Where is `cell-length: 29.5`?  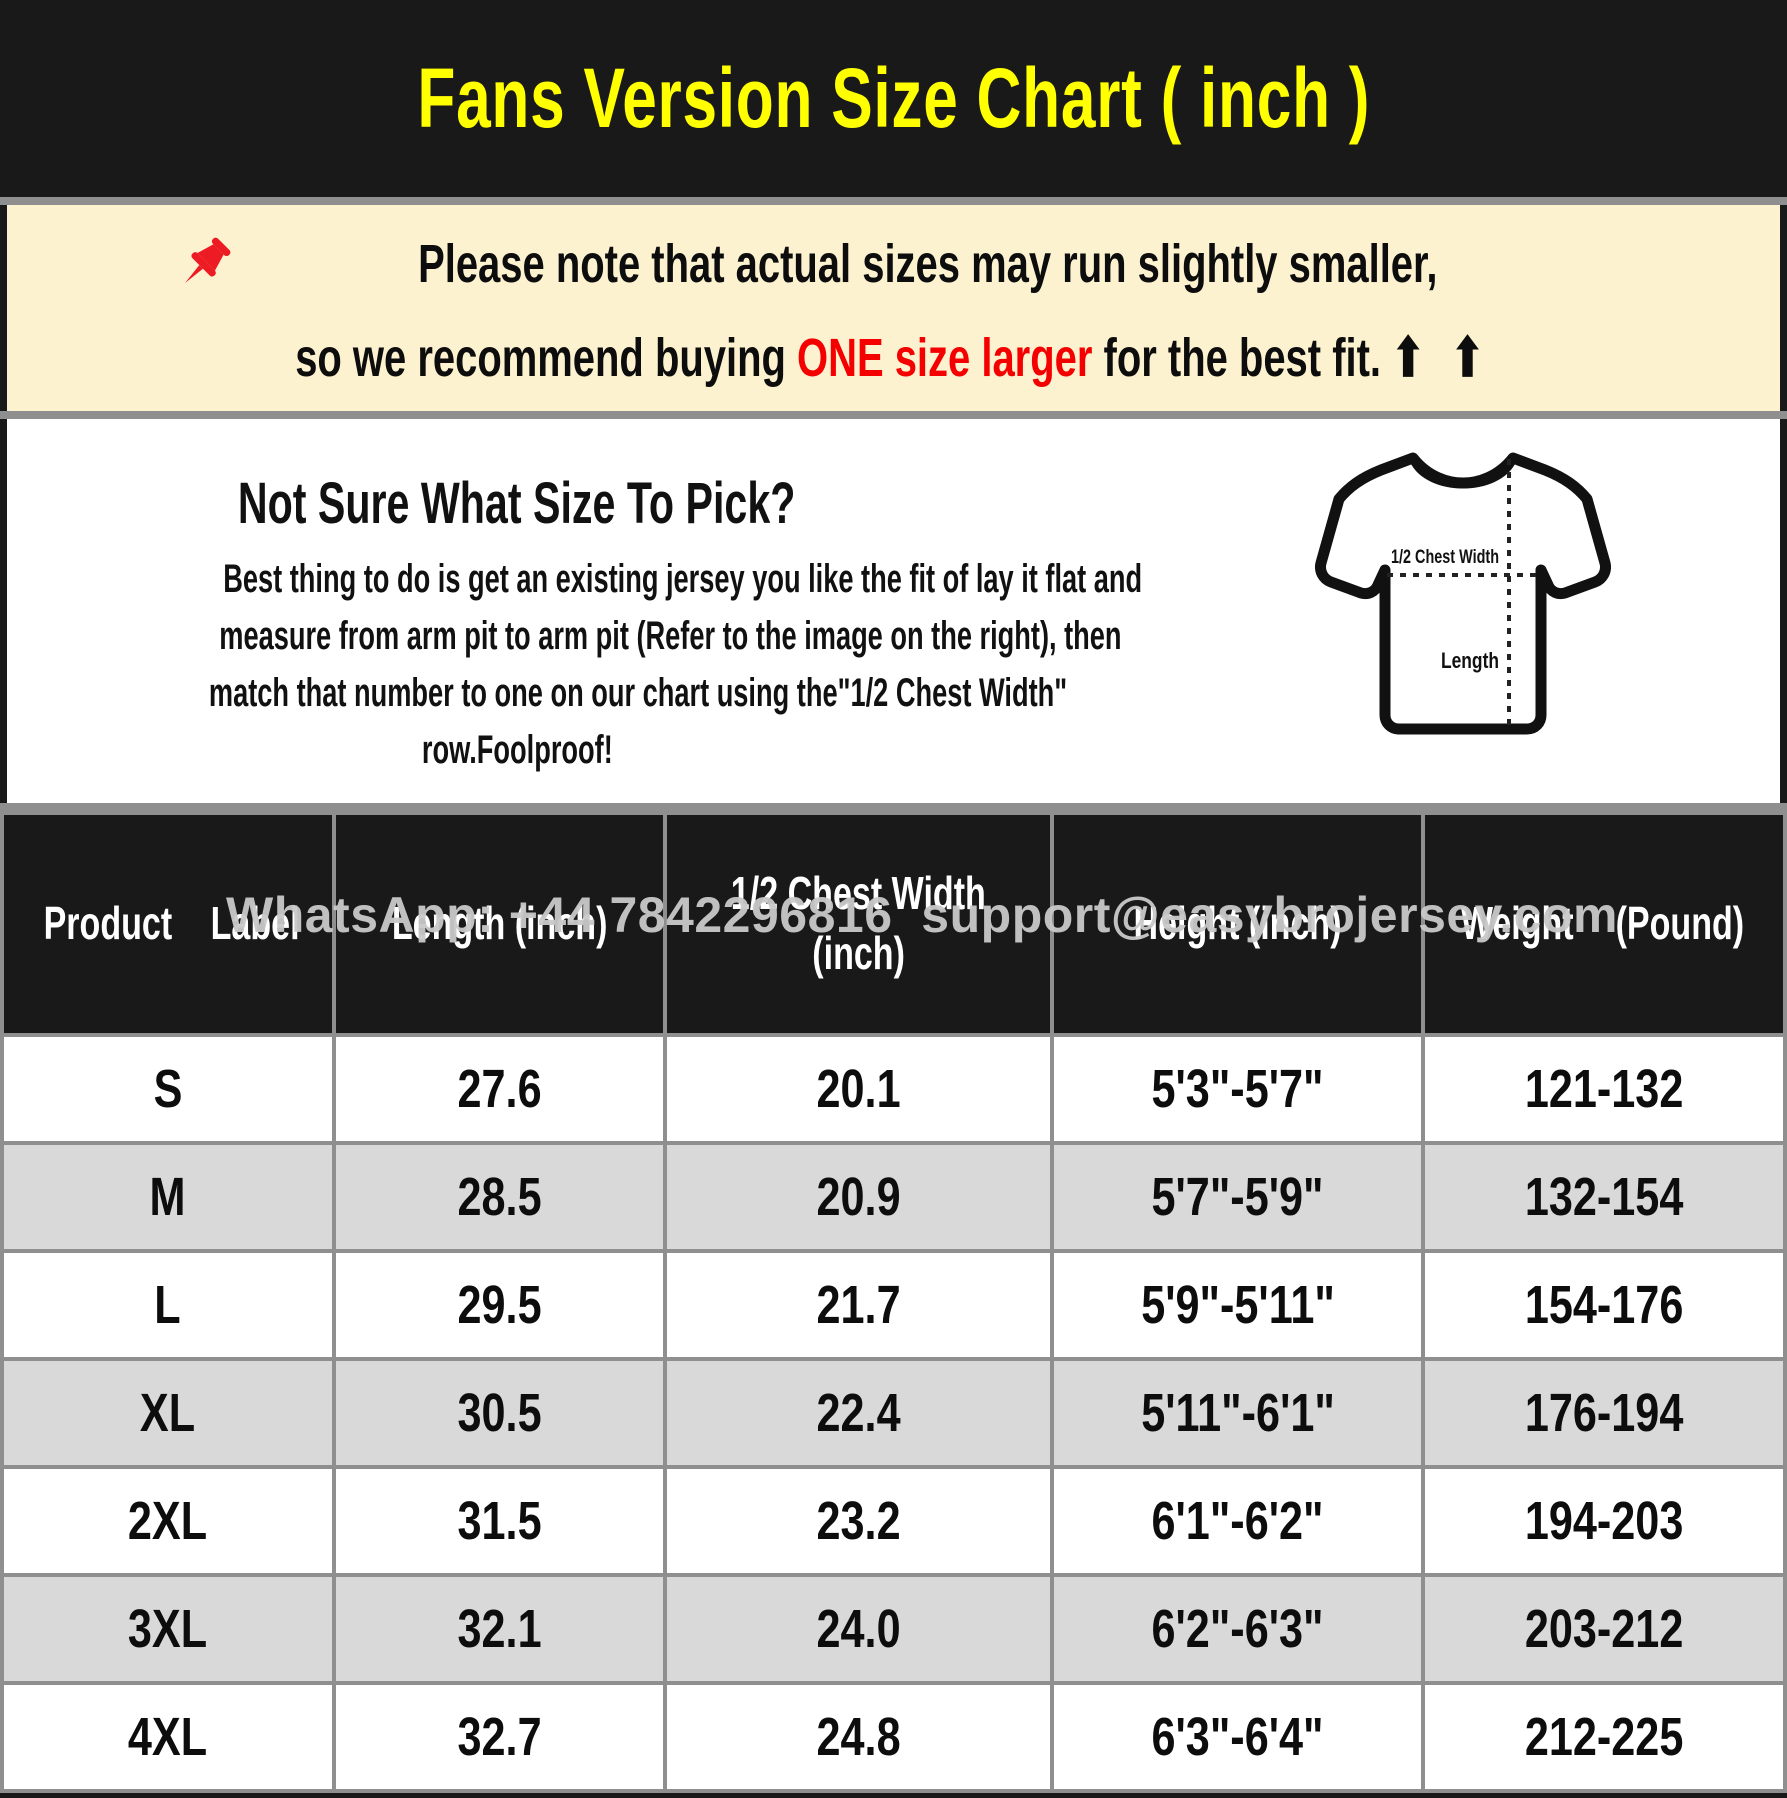
cell-length: 29.5 is located at coordinates (499, 1305).